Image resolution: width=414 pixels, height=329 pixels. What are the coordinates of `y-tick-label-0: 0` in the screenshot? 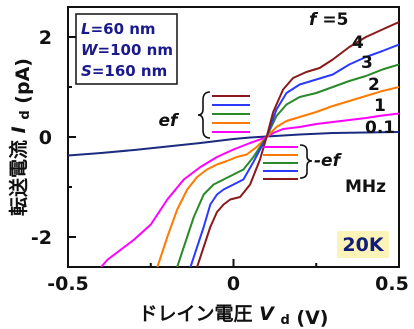 It's located at (45, 138).